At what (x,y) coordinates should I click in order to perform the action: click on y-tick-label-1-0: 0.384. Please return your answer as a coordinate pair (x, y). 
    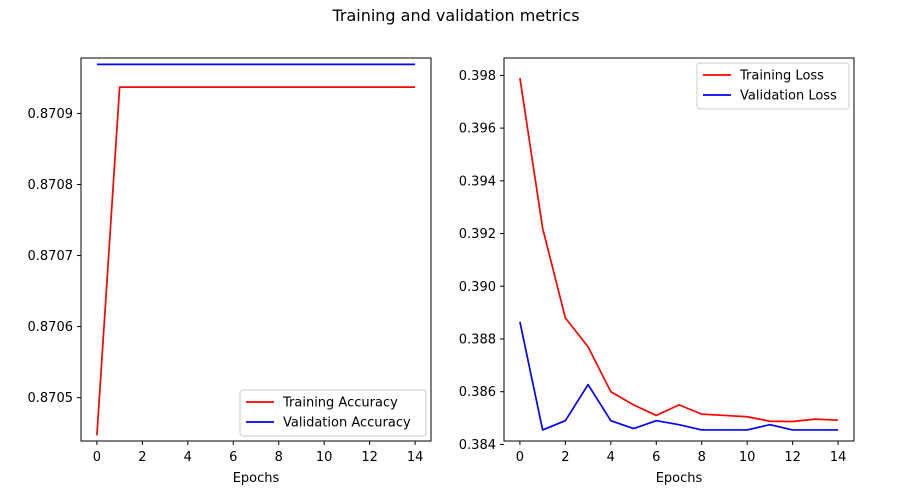
    Looking at the image, I should click on (477, 445).